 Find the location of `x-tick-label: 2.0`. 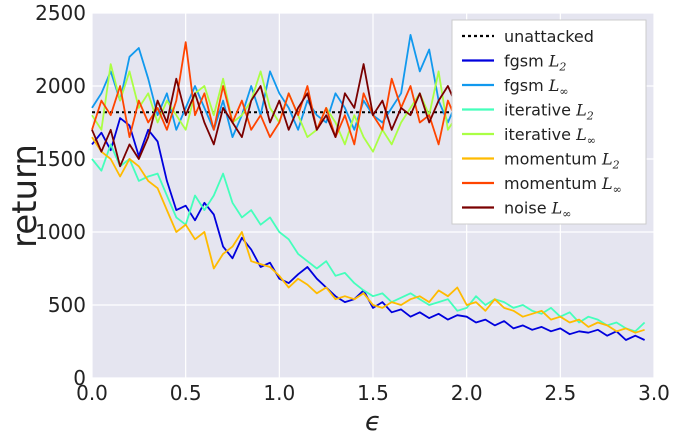

x-tick-label: 2.0 is located at coordinates (467, 393).